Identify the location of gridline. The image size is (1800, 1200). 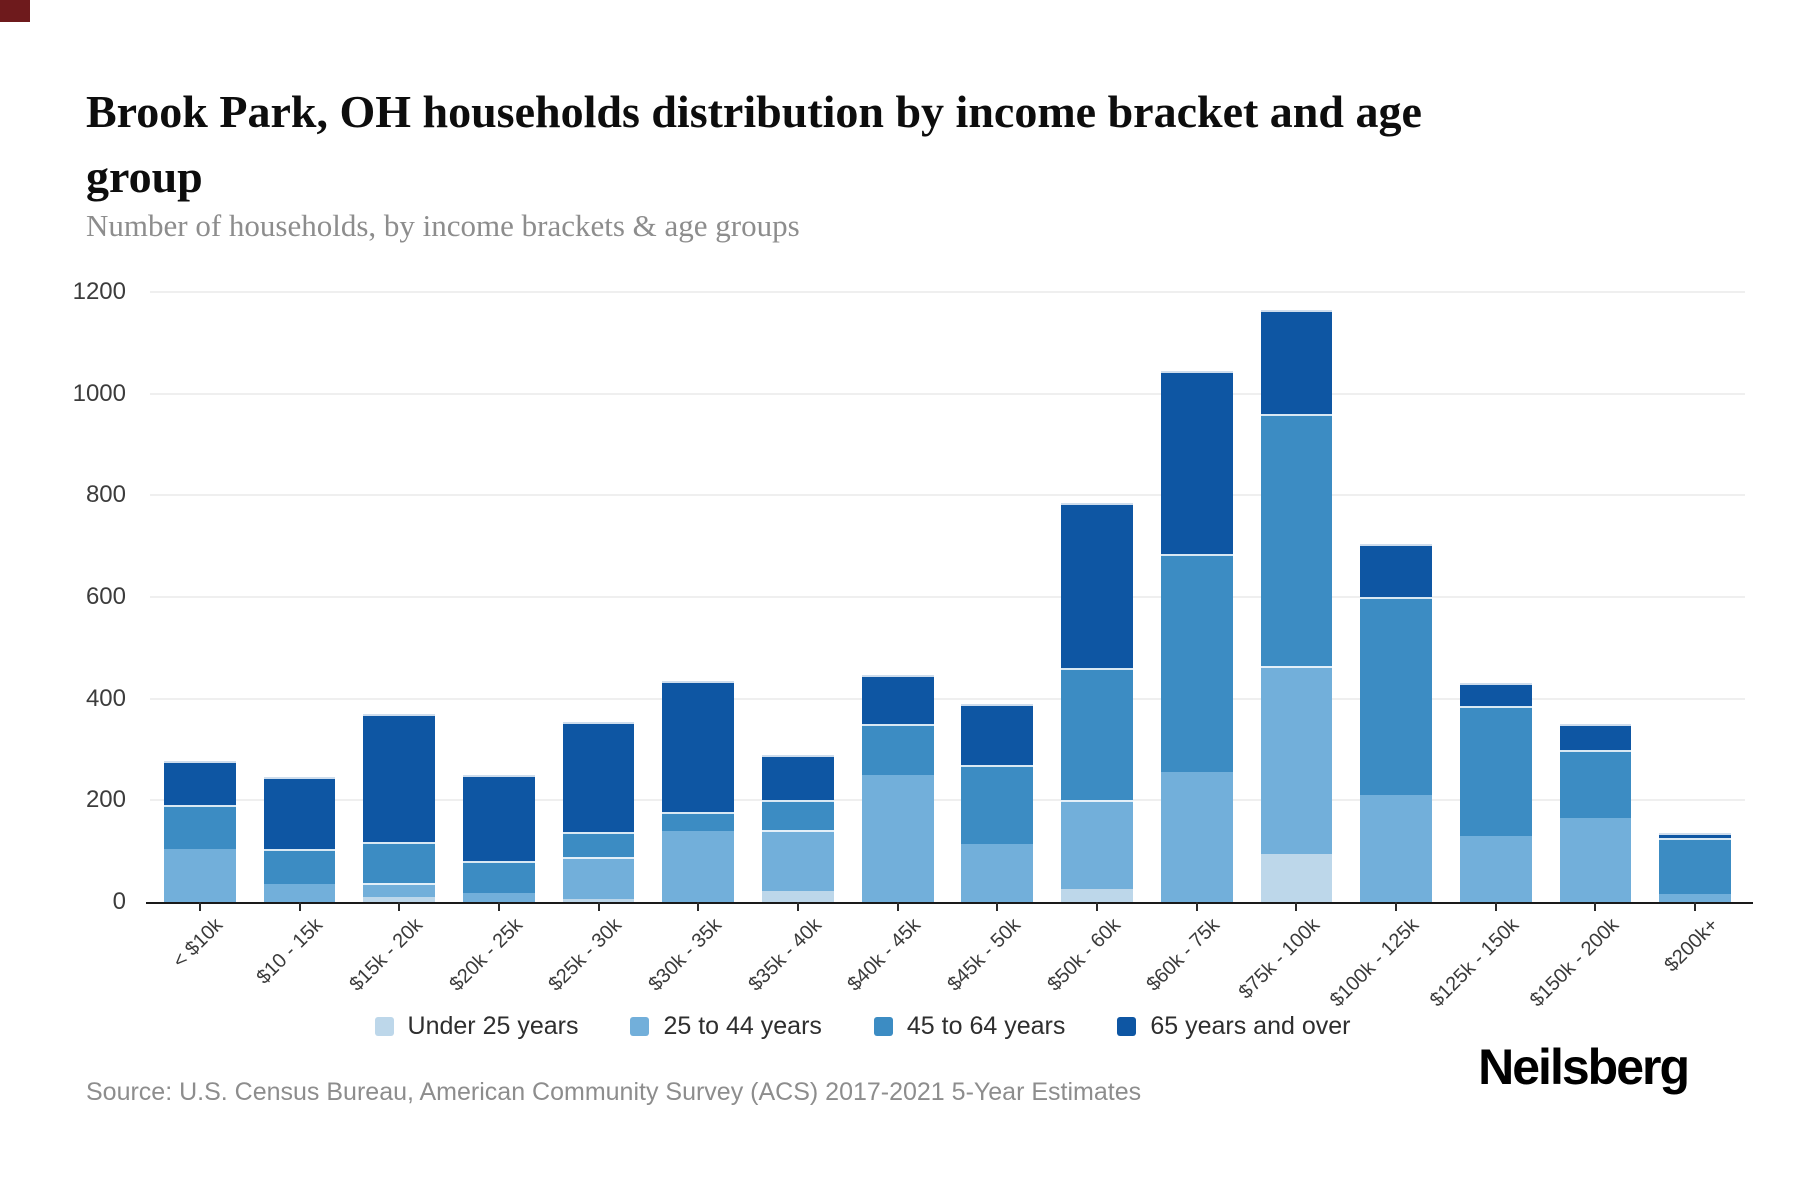
(947, 393).